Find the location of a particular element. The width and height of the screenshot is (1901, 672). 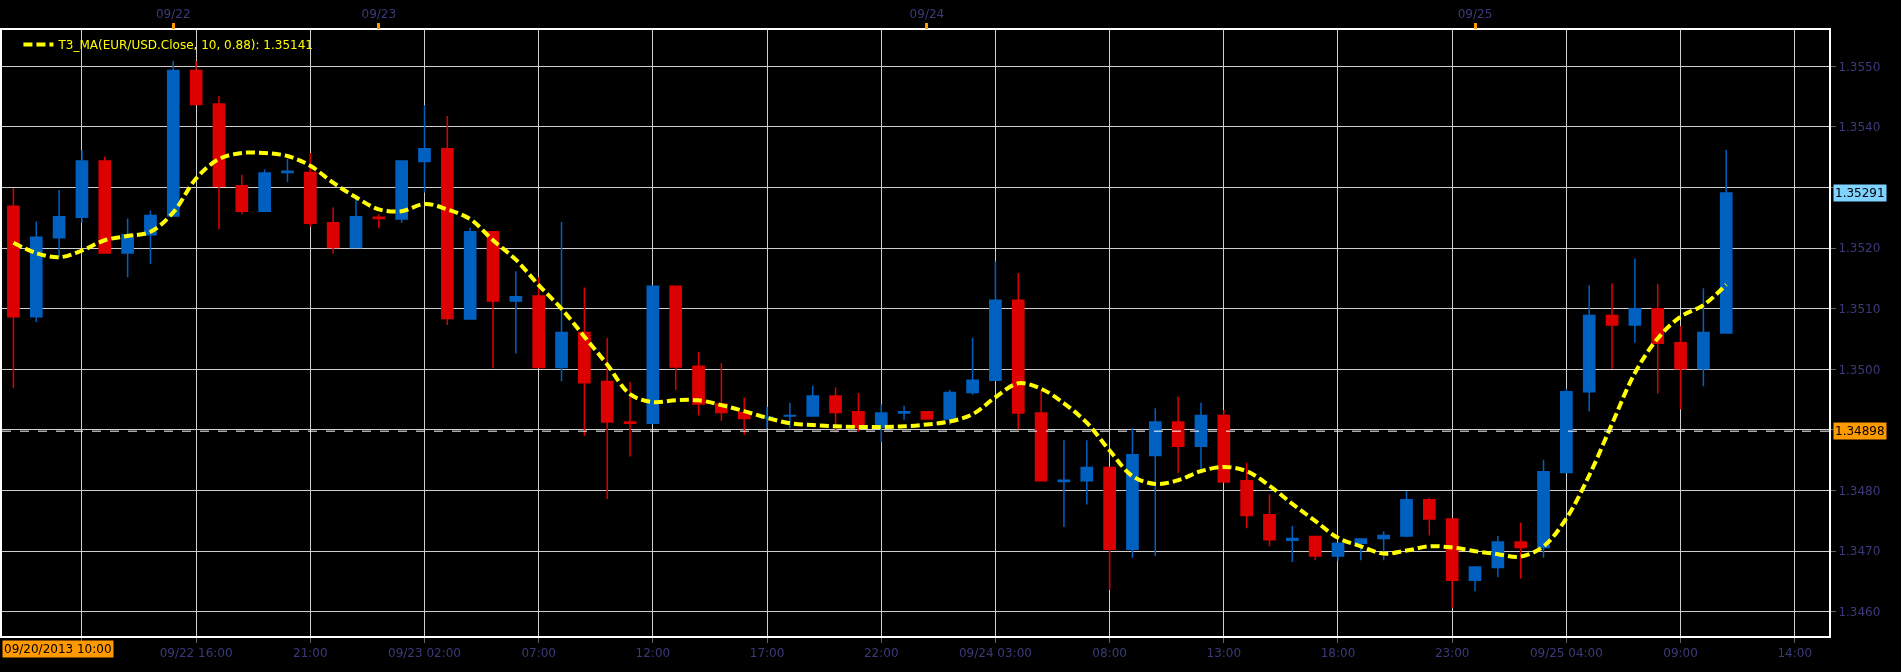

x-tick-label: 21:00 is located at coordinates (310, 653).